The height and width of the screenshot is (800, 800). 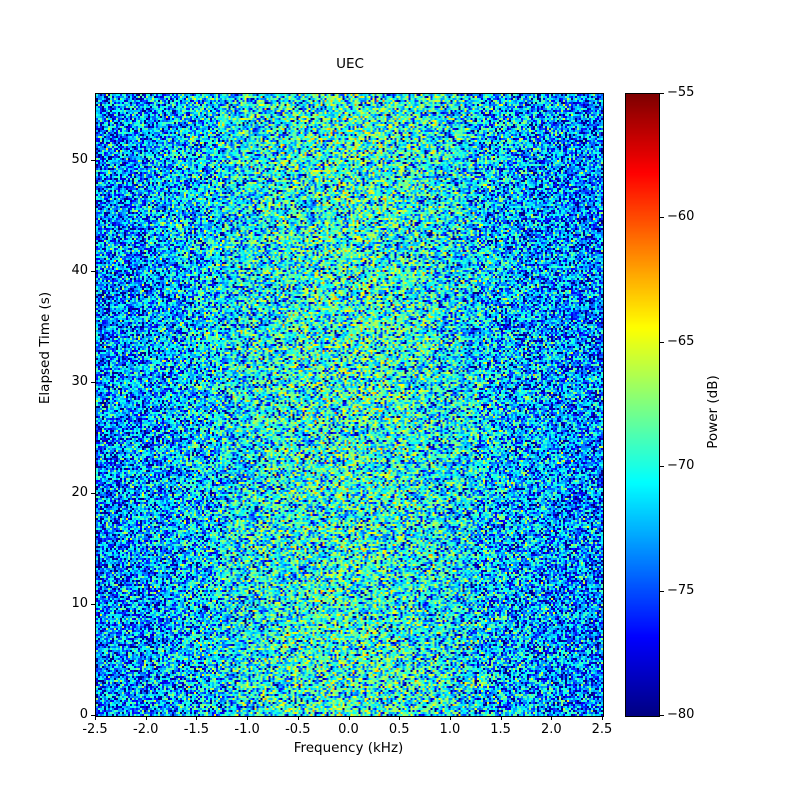 What do you see at coordinates (79, 381) in the screenshot?
I see `y-tick-label: 30` at bounding box center [79, 381].